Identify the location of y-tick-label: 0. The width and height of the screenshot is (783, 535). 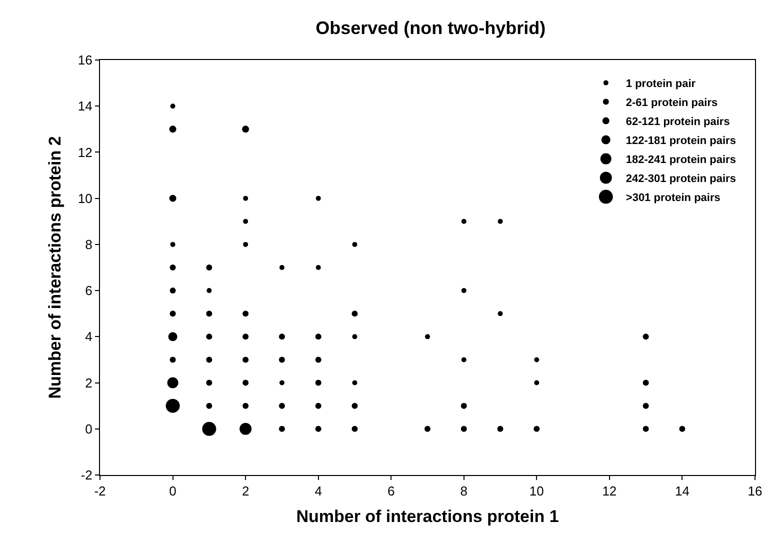
(88, 428).